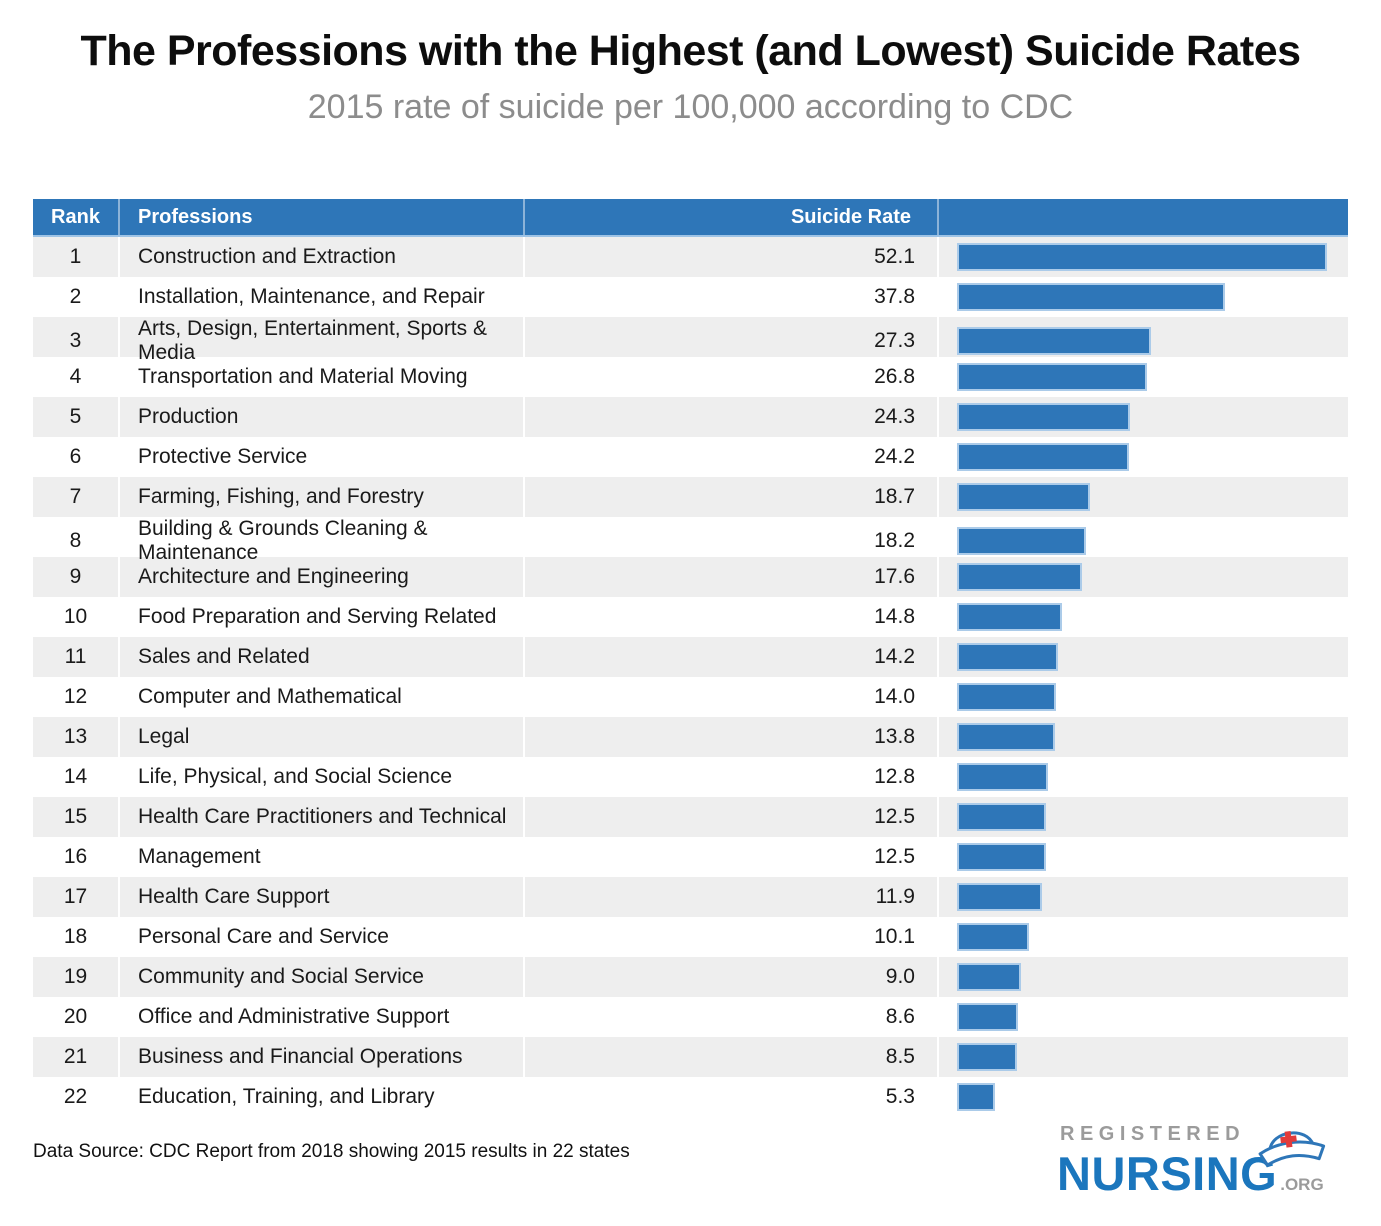  Describe the element at coordinates (75, 416) in the screenshot. I see `rank-cell: 5` at that location.